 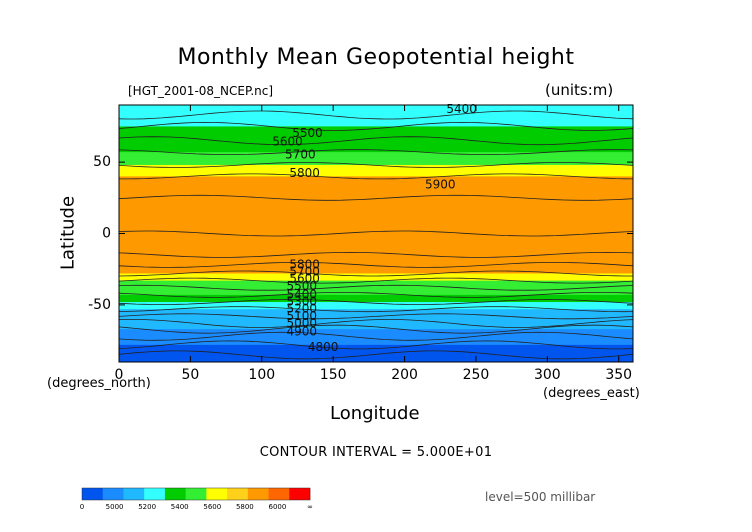 I want to click on x-tick-label: 250, so click(x=476, y=375).